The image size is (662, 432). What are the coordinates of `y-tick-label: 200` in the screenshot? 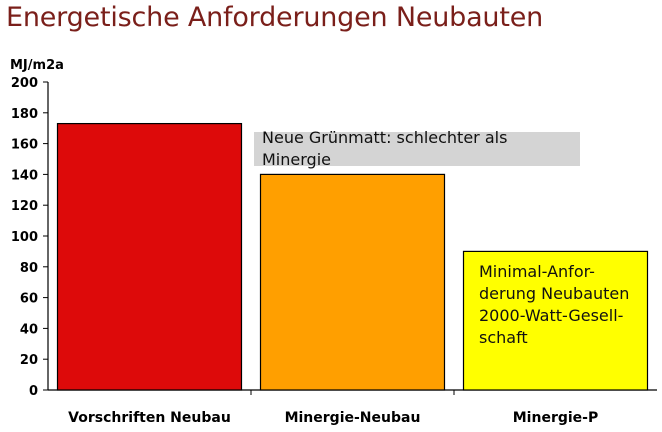 It's located at (24, 83).